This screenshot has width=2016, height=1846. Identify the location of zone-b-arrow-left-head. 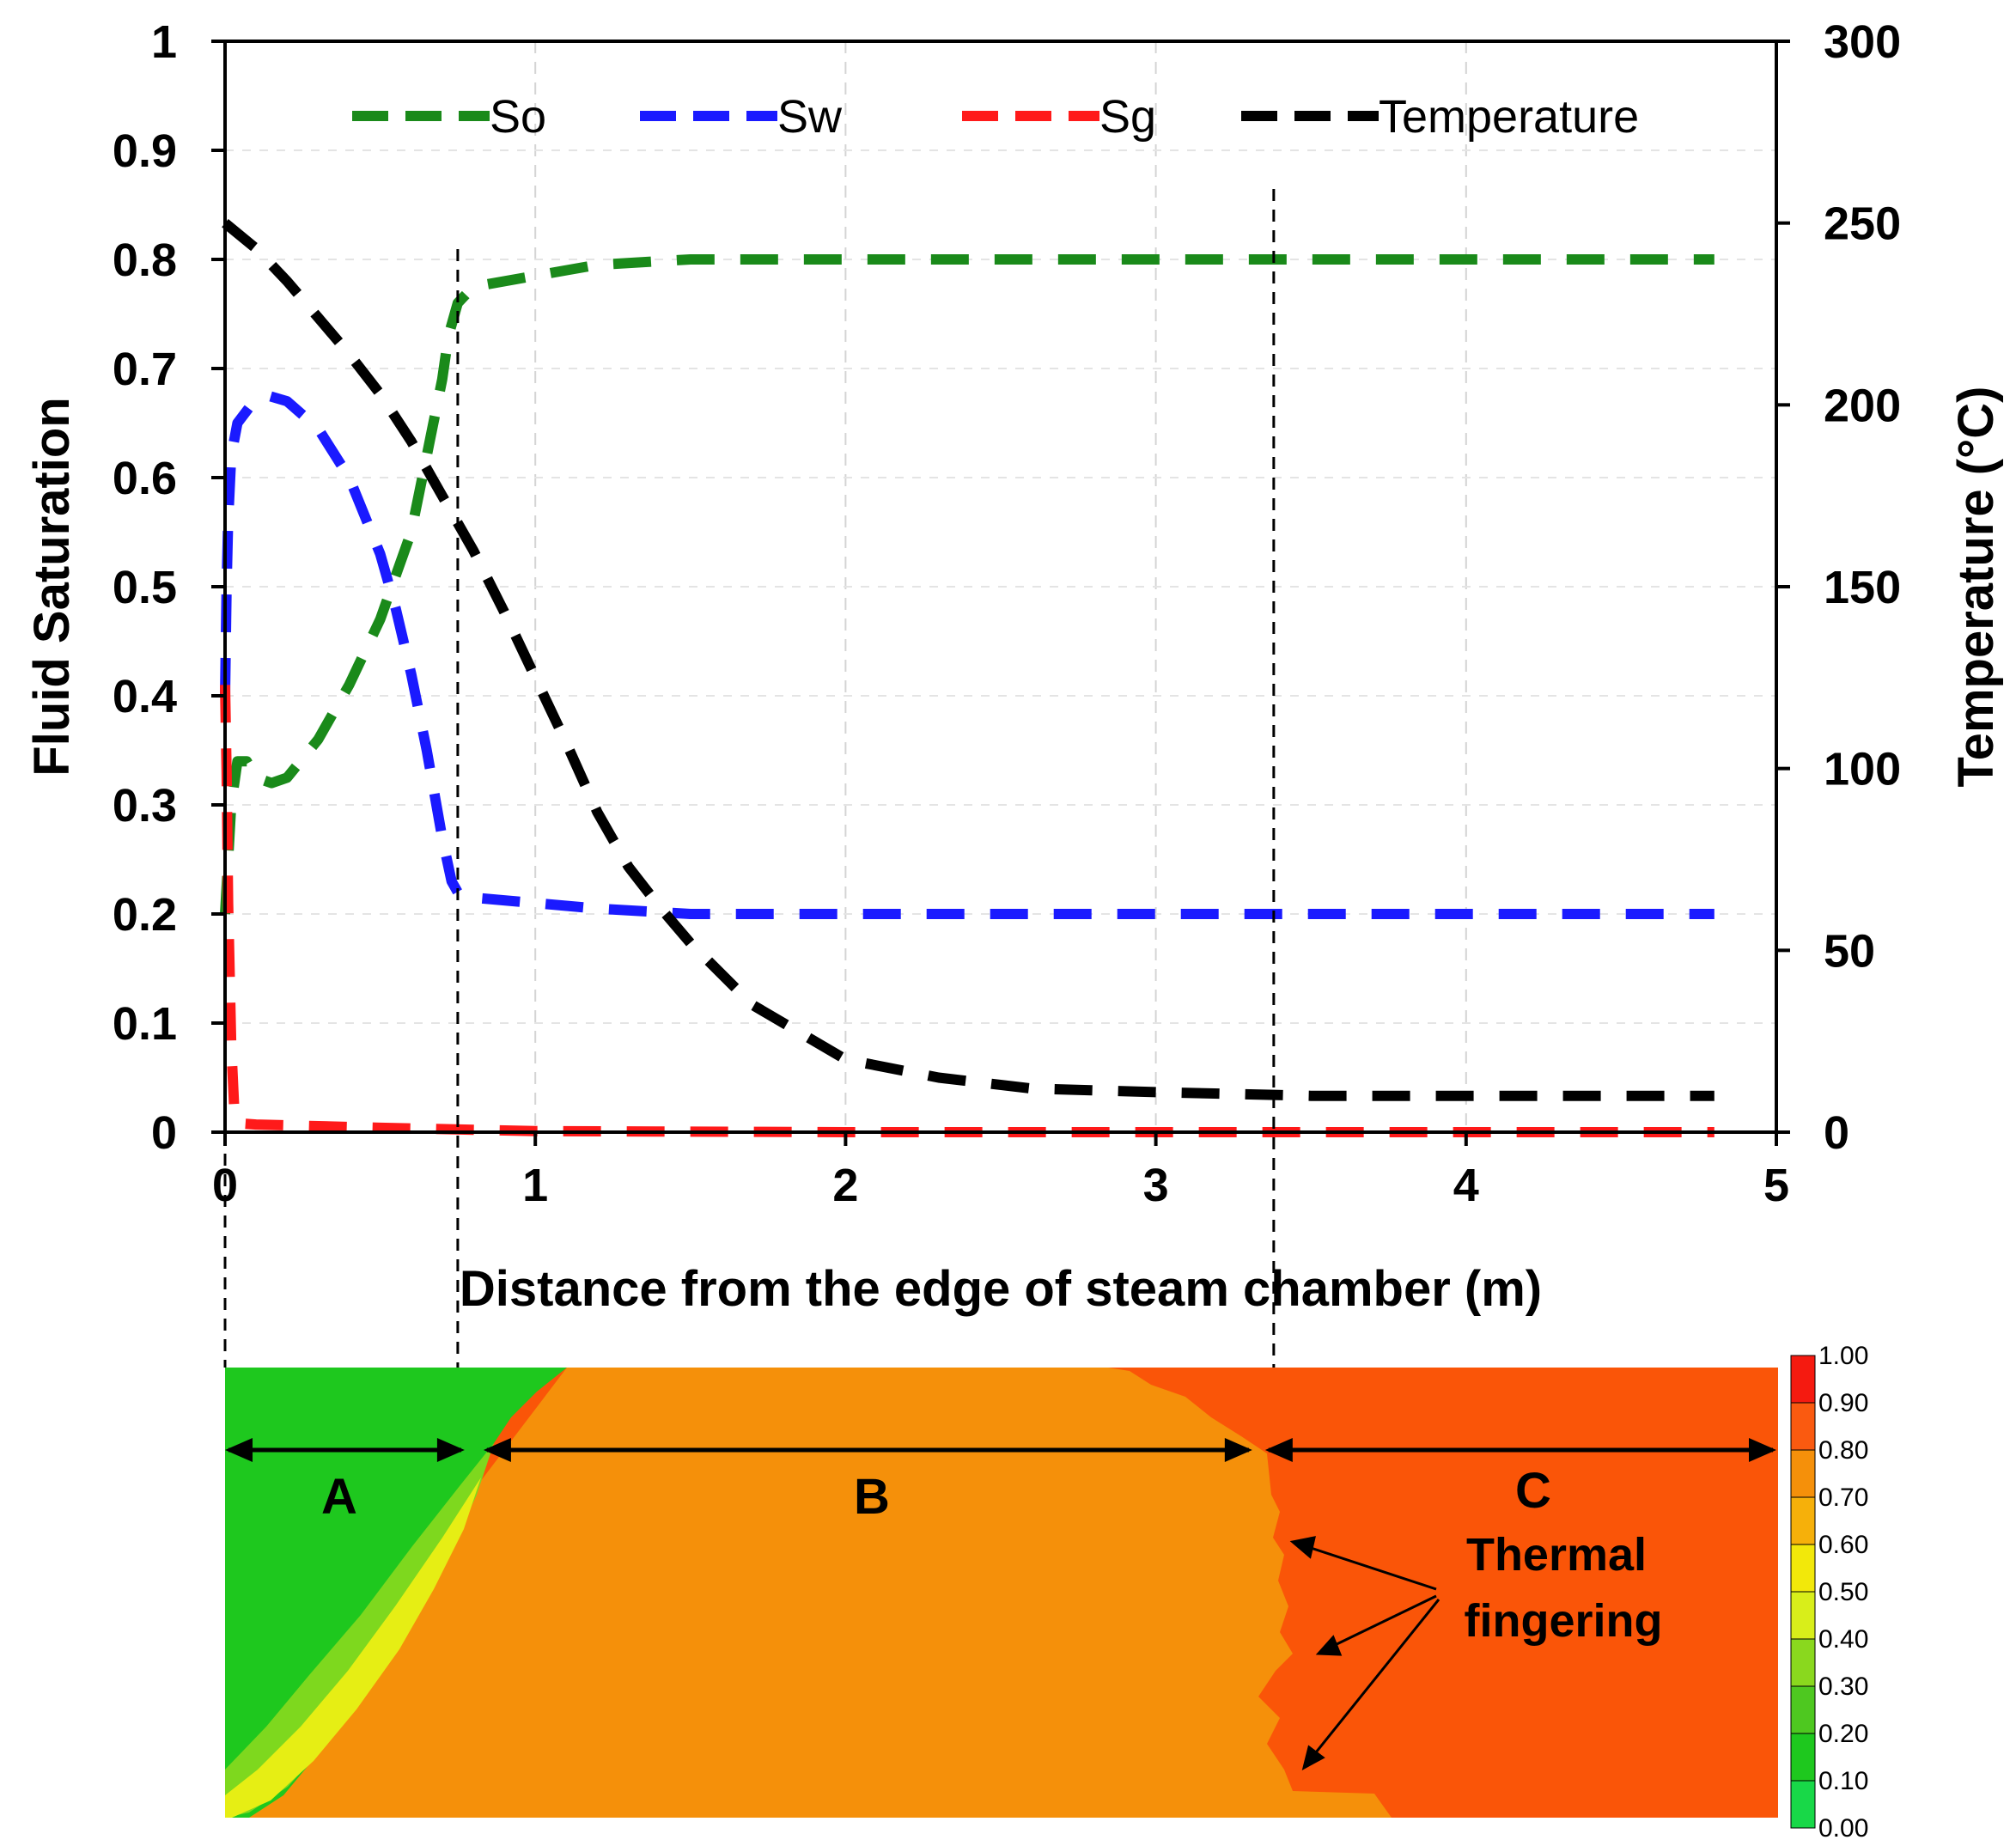
(497, 1450).